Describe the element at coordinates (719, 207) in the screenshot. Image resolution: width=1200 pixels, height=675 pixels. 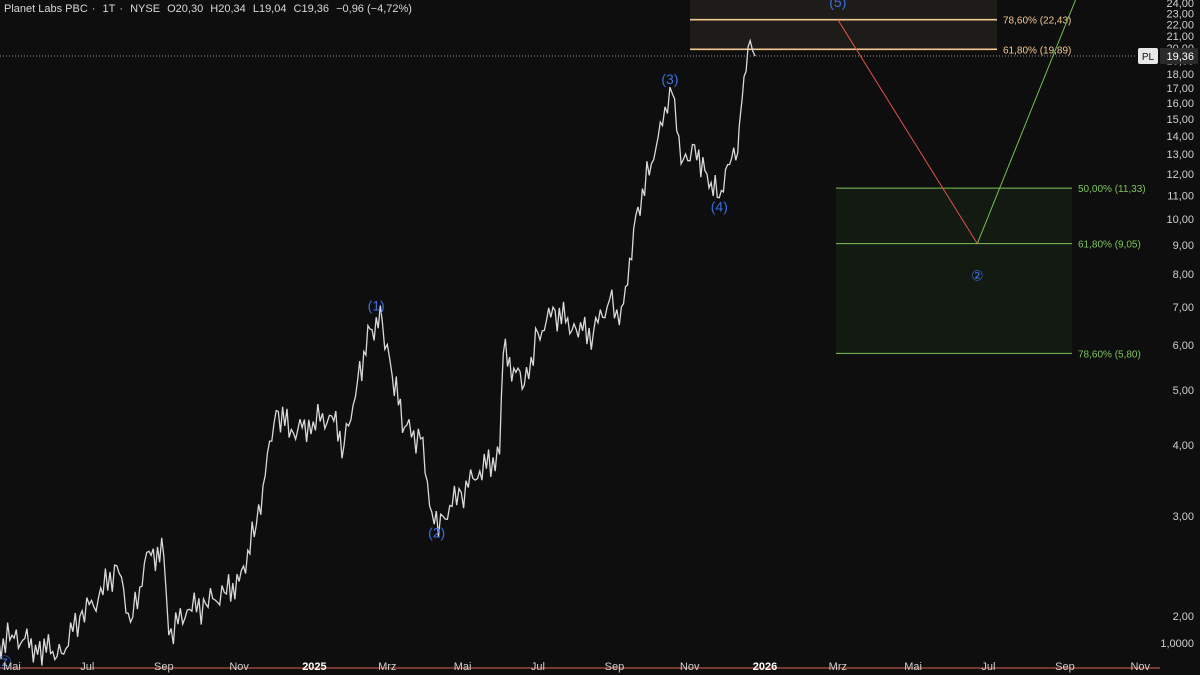
I see `wave-label: (4)` at that location.